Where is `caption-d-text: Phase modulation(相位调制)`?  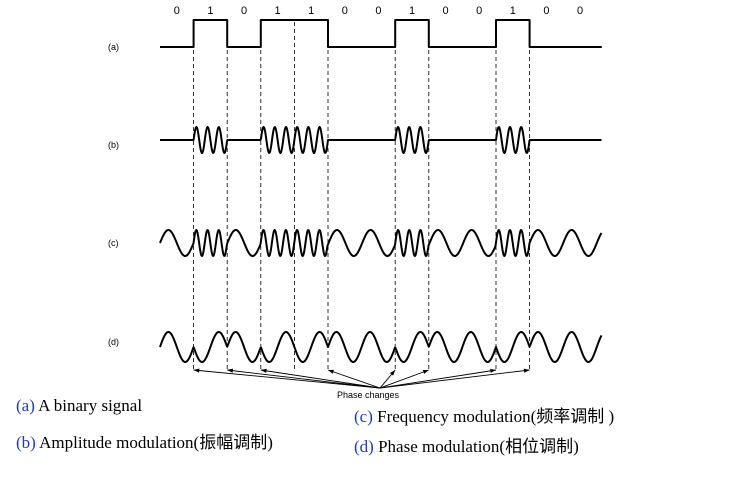
caption-d-text: Phase modulation(相位调制) is located at coordinates (476, 446).